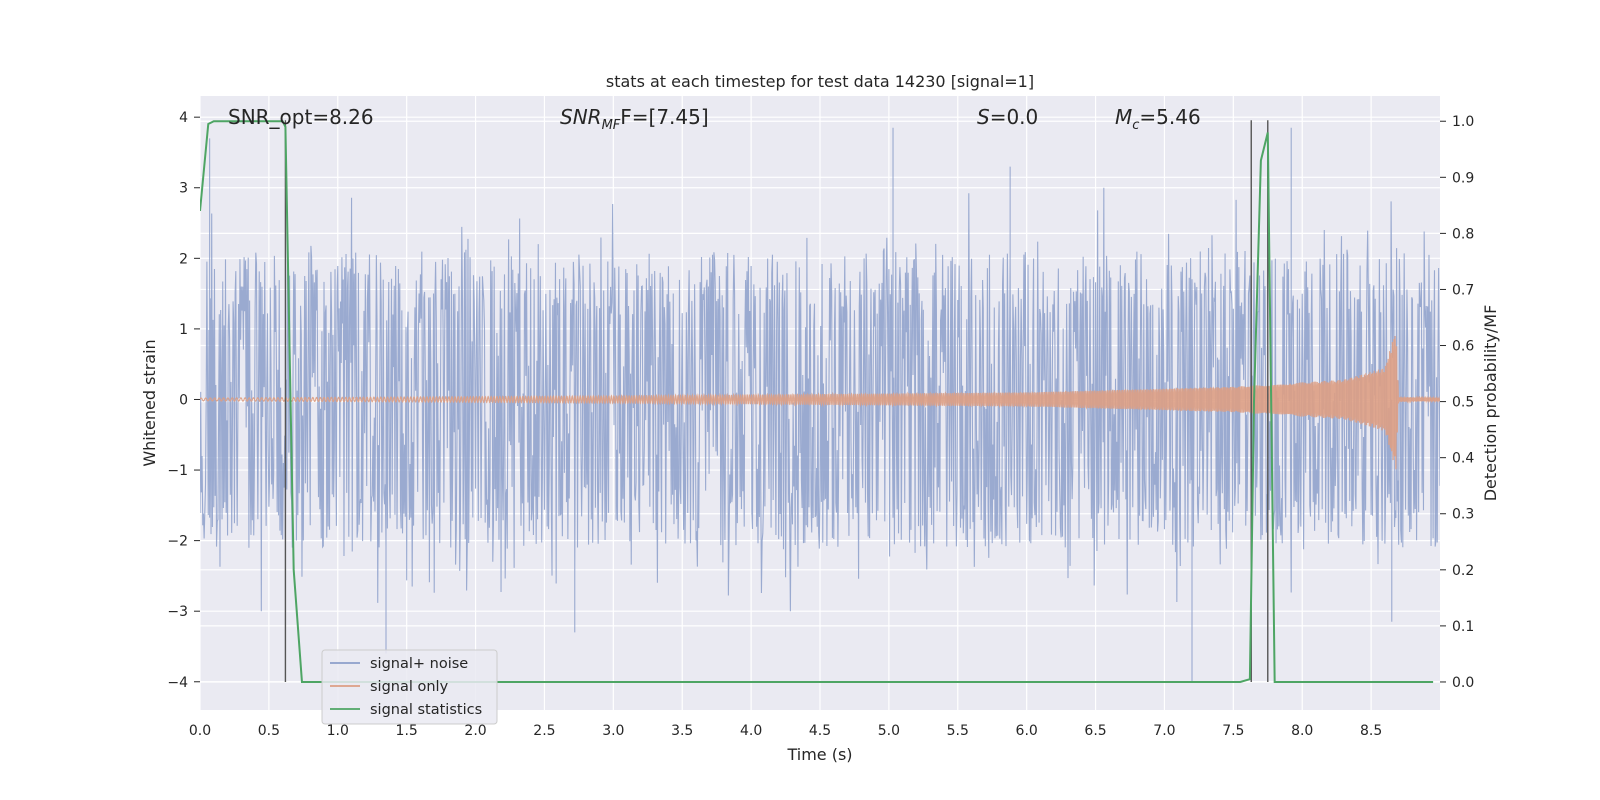 This screenshot has width=1600, height=800. Describe the element at coordinates (1463, 178) in the screenshot. I see `y-right-tick-label: 0.9` at that location.